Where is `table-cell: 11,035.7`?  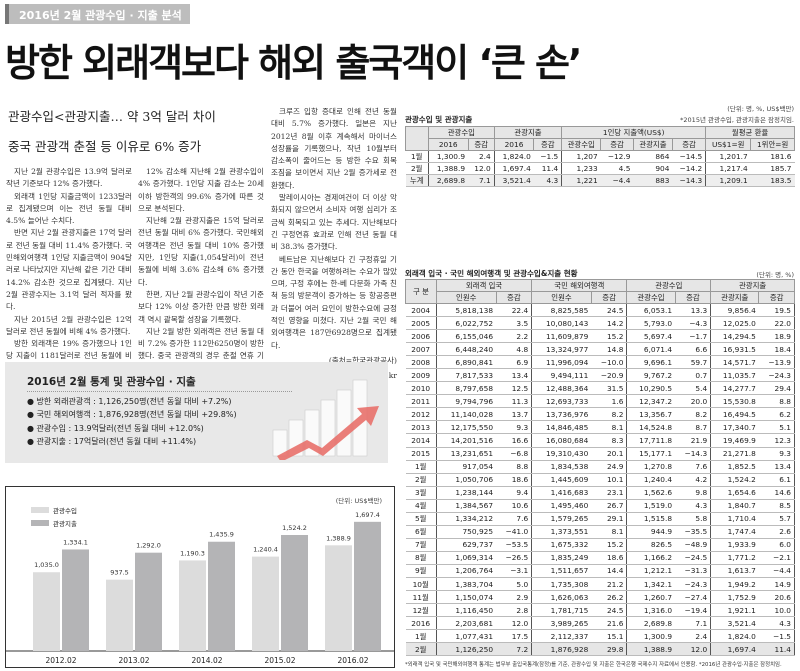
table-cell: 11,035.7 is located at coordinates (734, 375).